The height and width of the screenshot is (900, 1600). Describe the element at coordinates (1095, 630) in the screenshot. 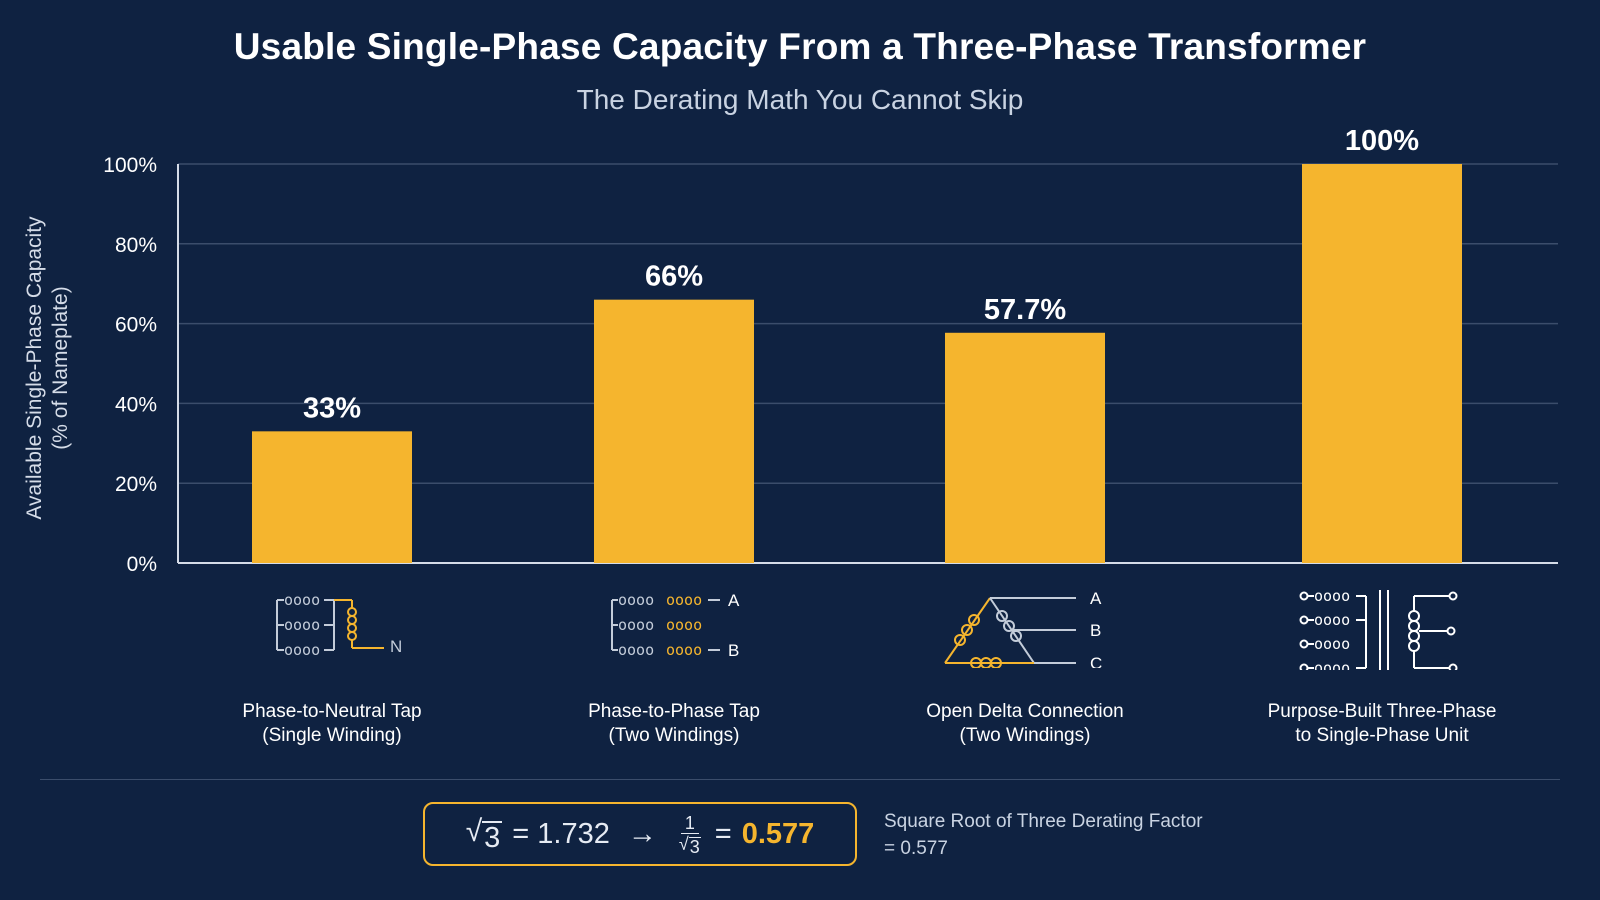

I see `delta-b-label: B` at that location.